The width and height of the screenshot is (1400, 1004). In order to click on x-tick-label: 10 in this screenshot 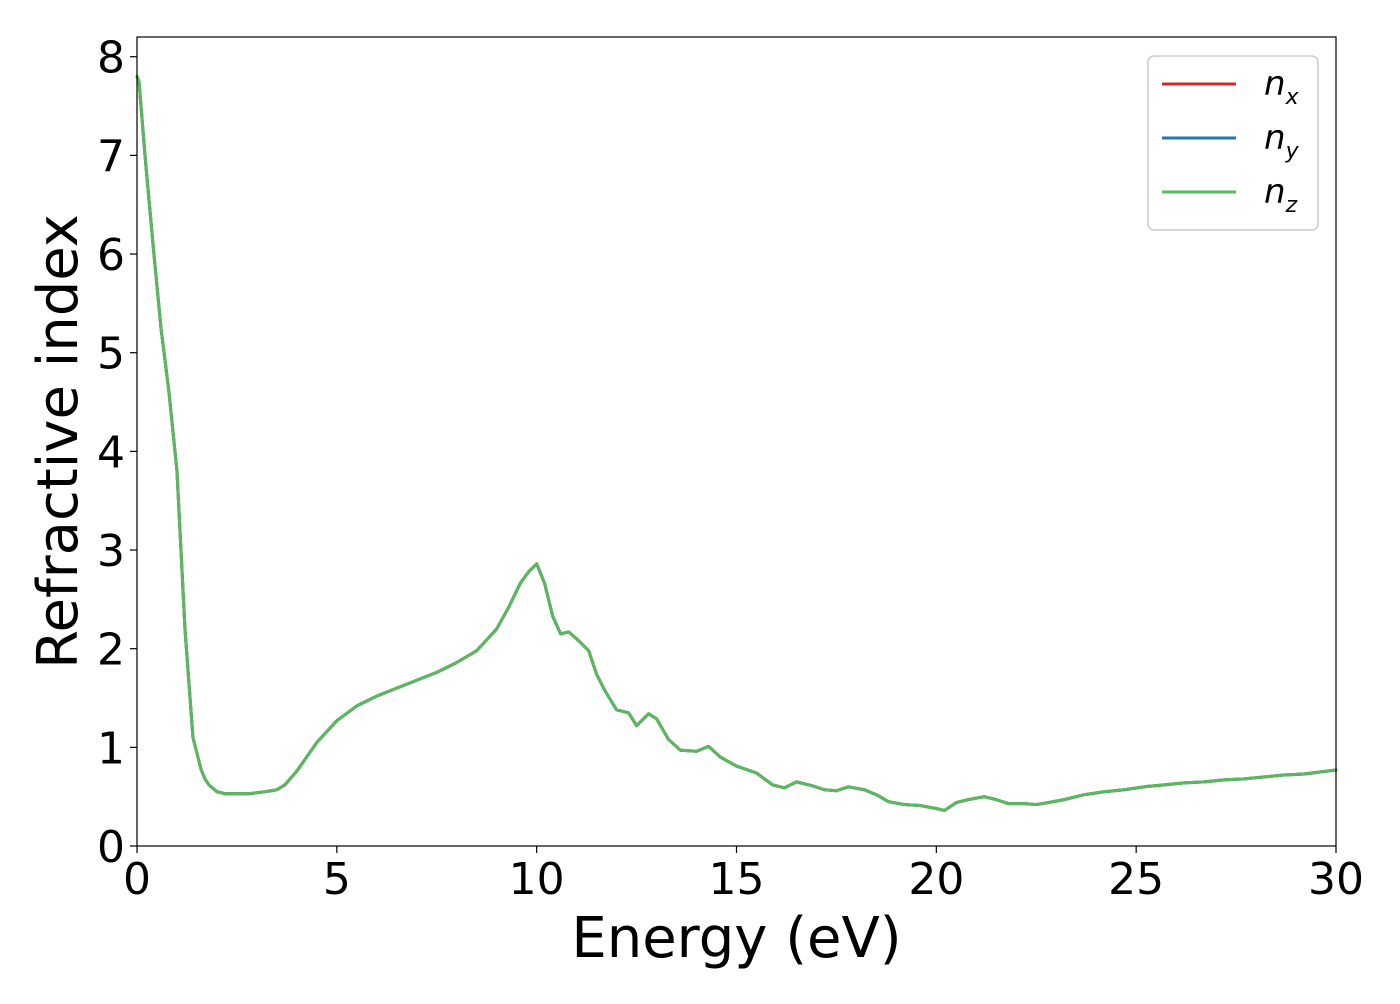, I will do `click(537, 879)`.